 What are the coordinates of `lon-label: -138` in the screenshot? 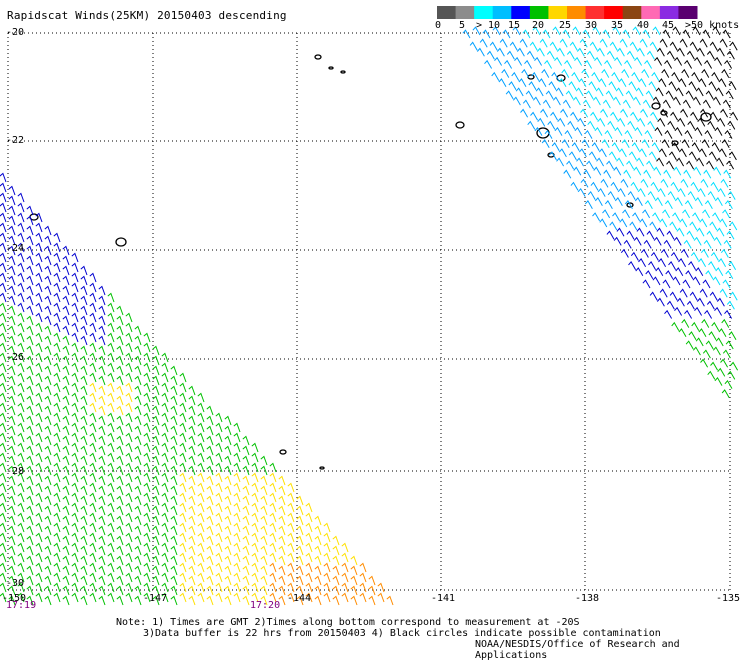 It's located at (587, 598).